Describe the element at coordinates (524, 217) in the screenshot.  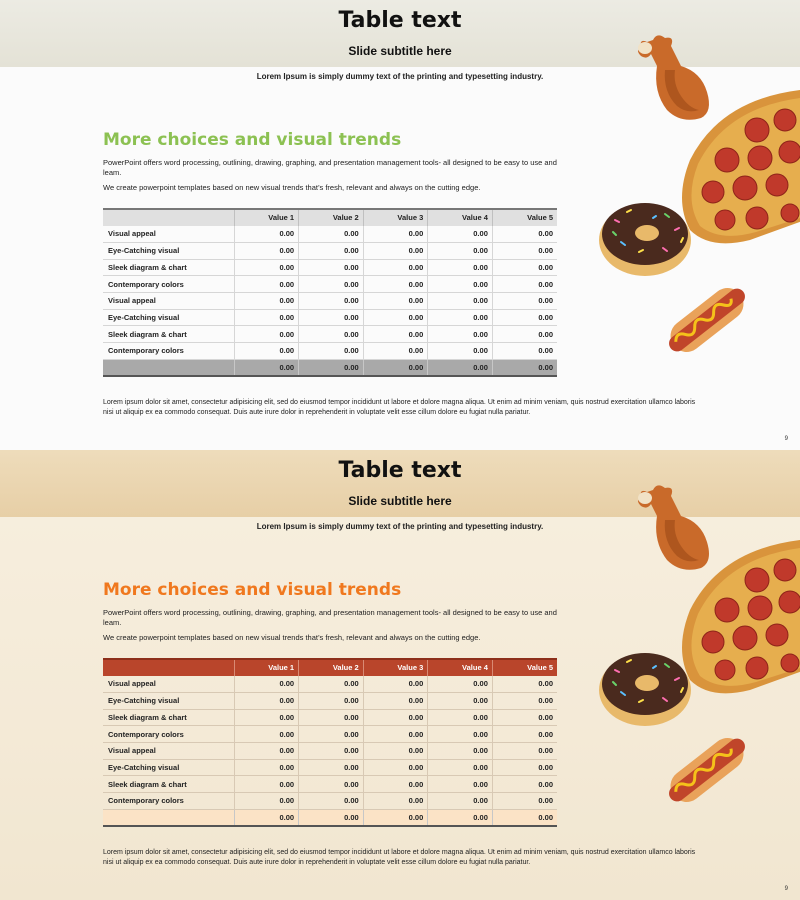
I see `table-header-cell: Value 5` at that location.